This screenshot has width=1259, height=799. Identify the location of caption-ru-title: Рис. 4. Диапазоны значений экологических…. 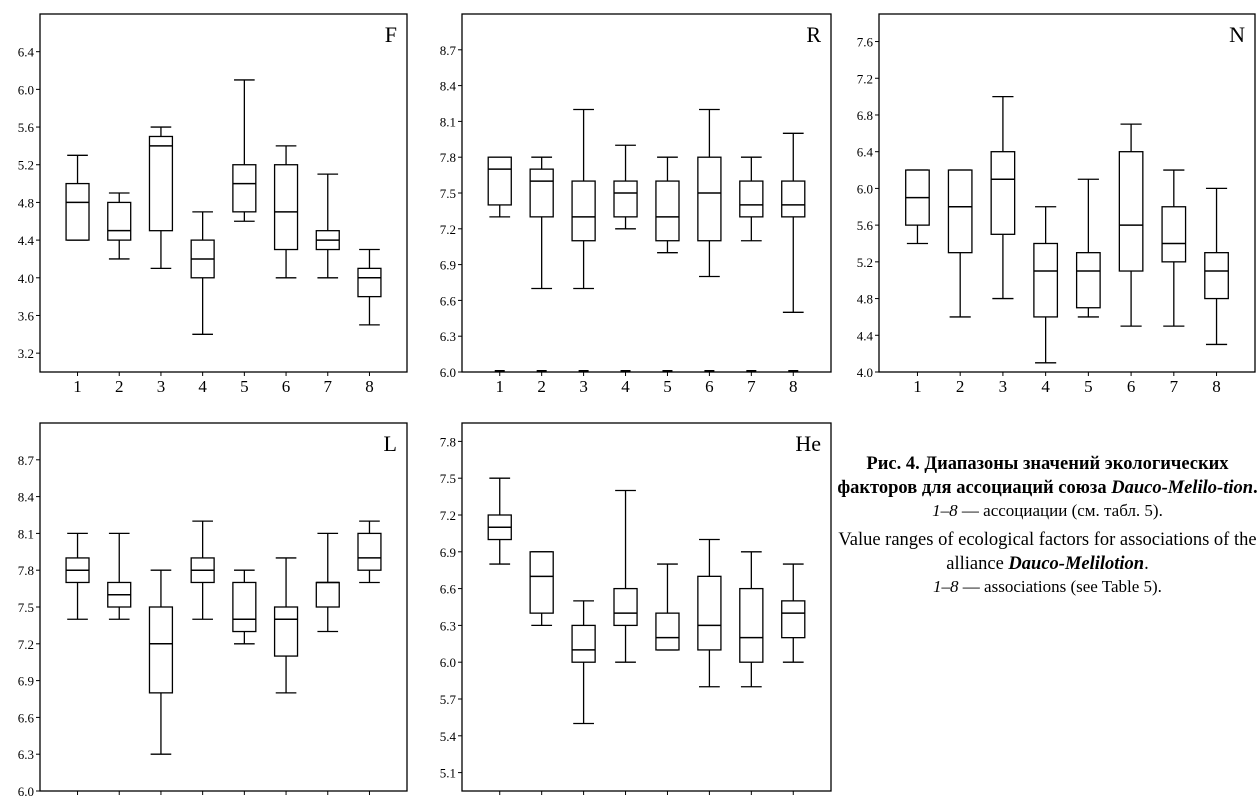
(1047, 476).